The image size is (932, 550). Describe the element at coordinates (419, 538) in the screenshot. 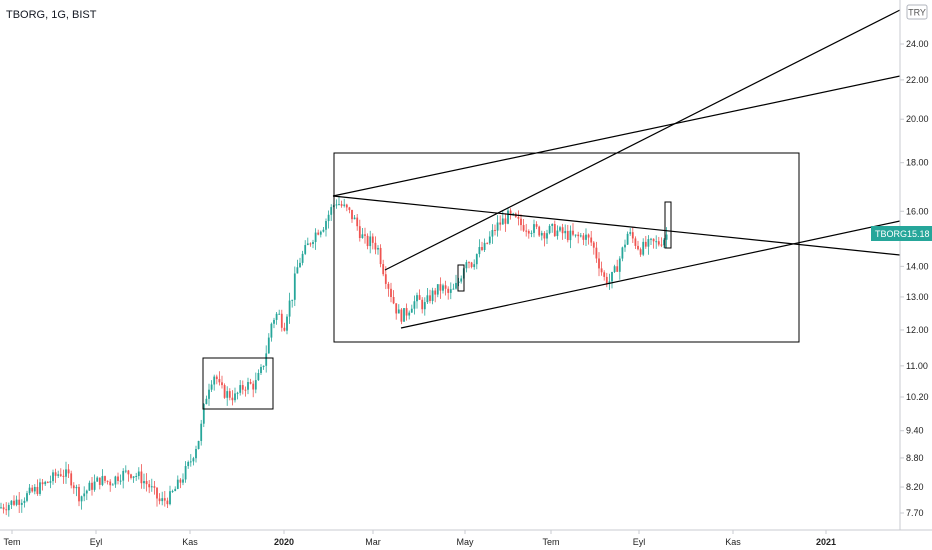

I see `time-axis: Tem Eyl Kas 2020 Mar May Tem Eyl Kas 2021` at that location.